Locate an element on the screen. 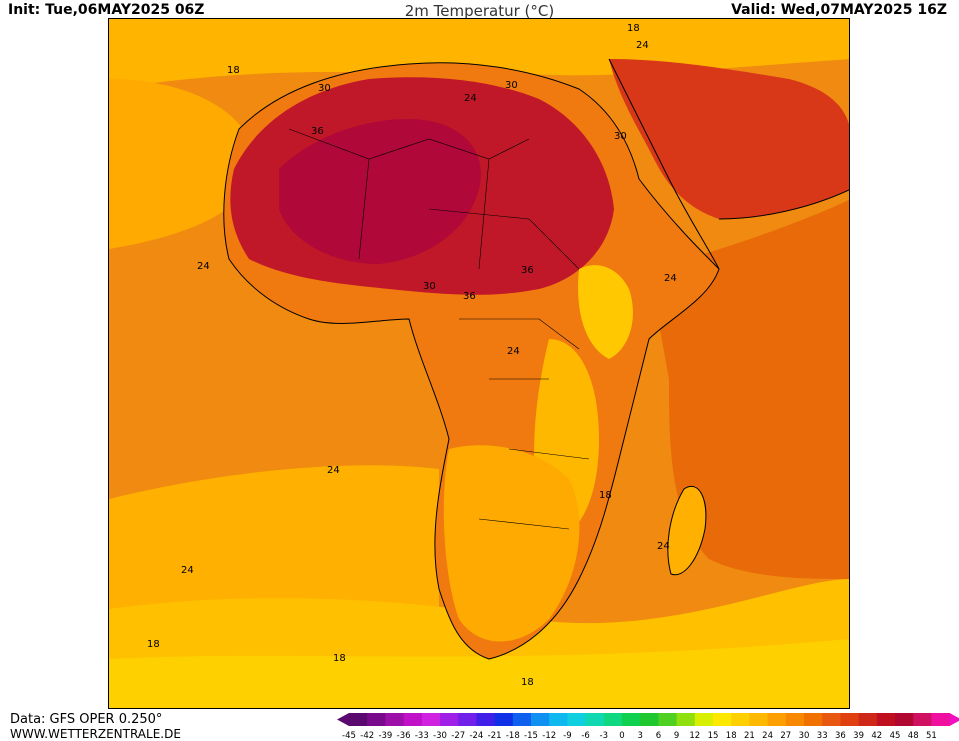 The height and width of the screenshot is (741, 959). legend-tick-label: 9 is located at coordinates (676, 736).